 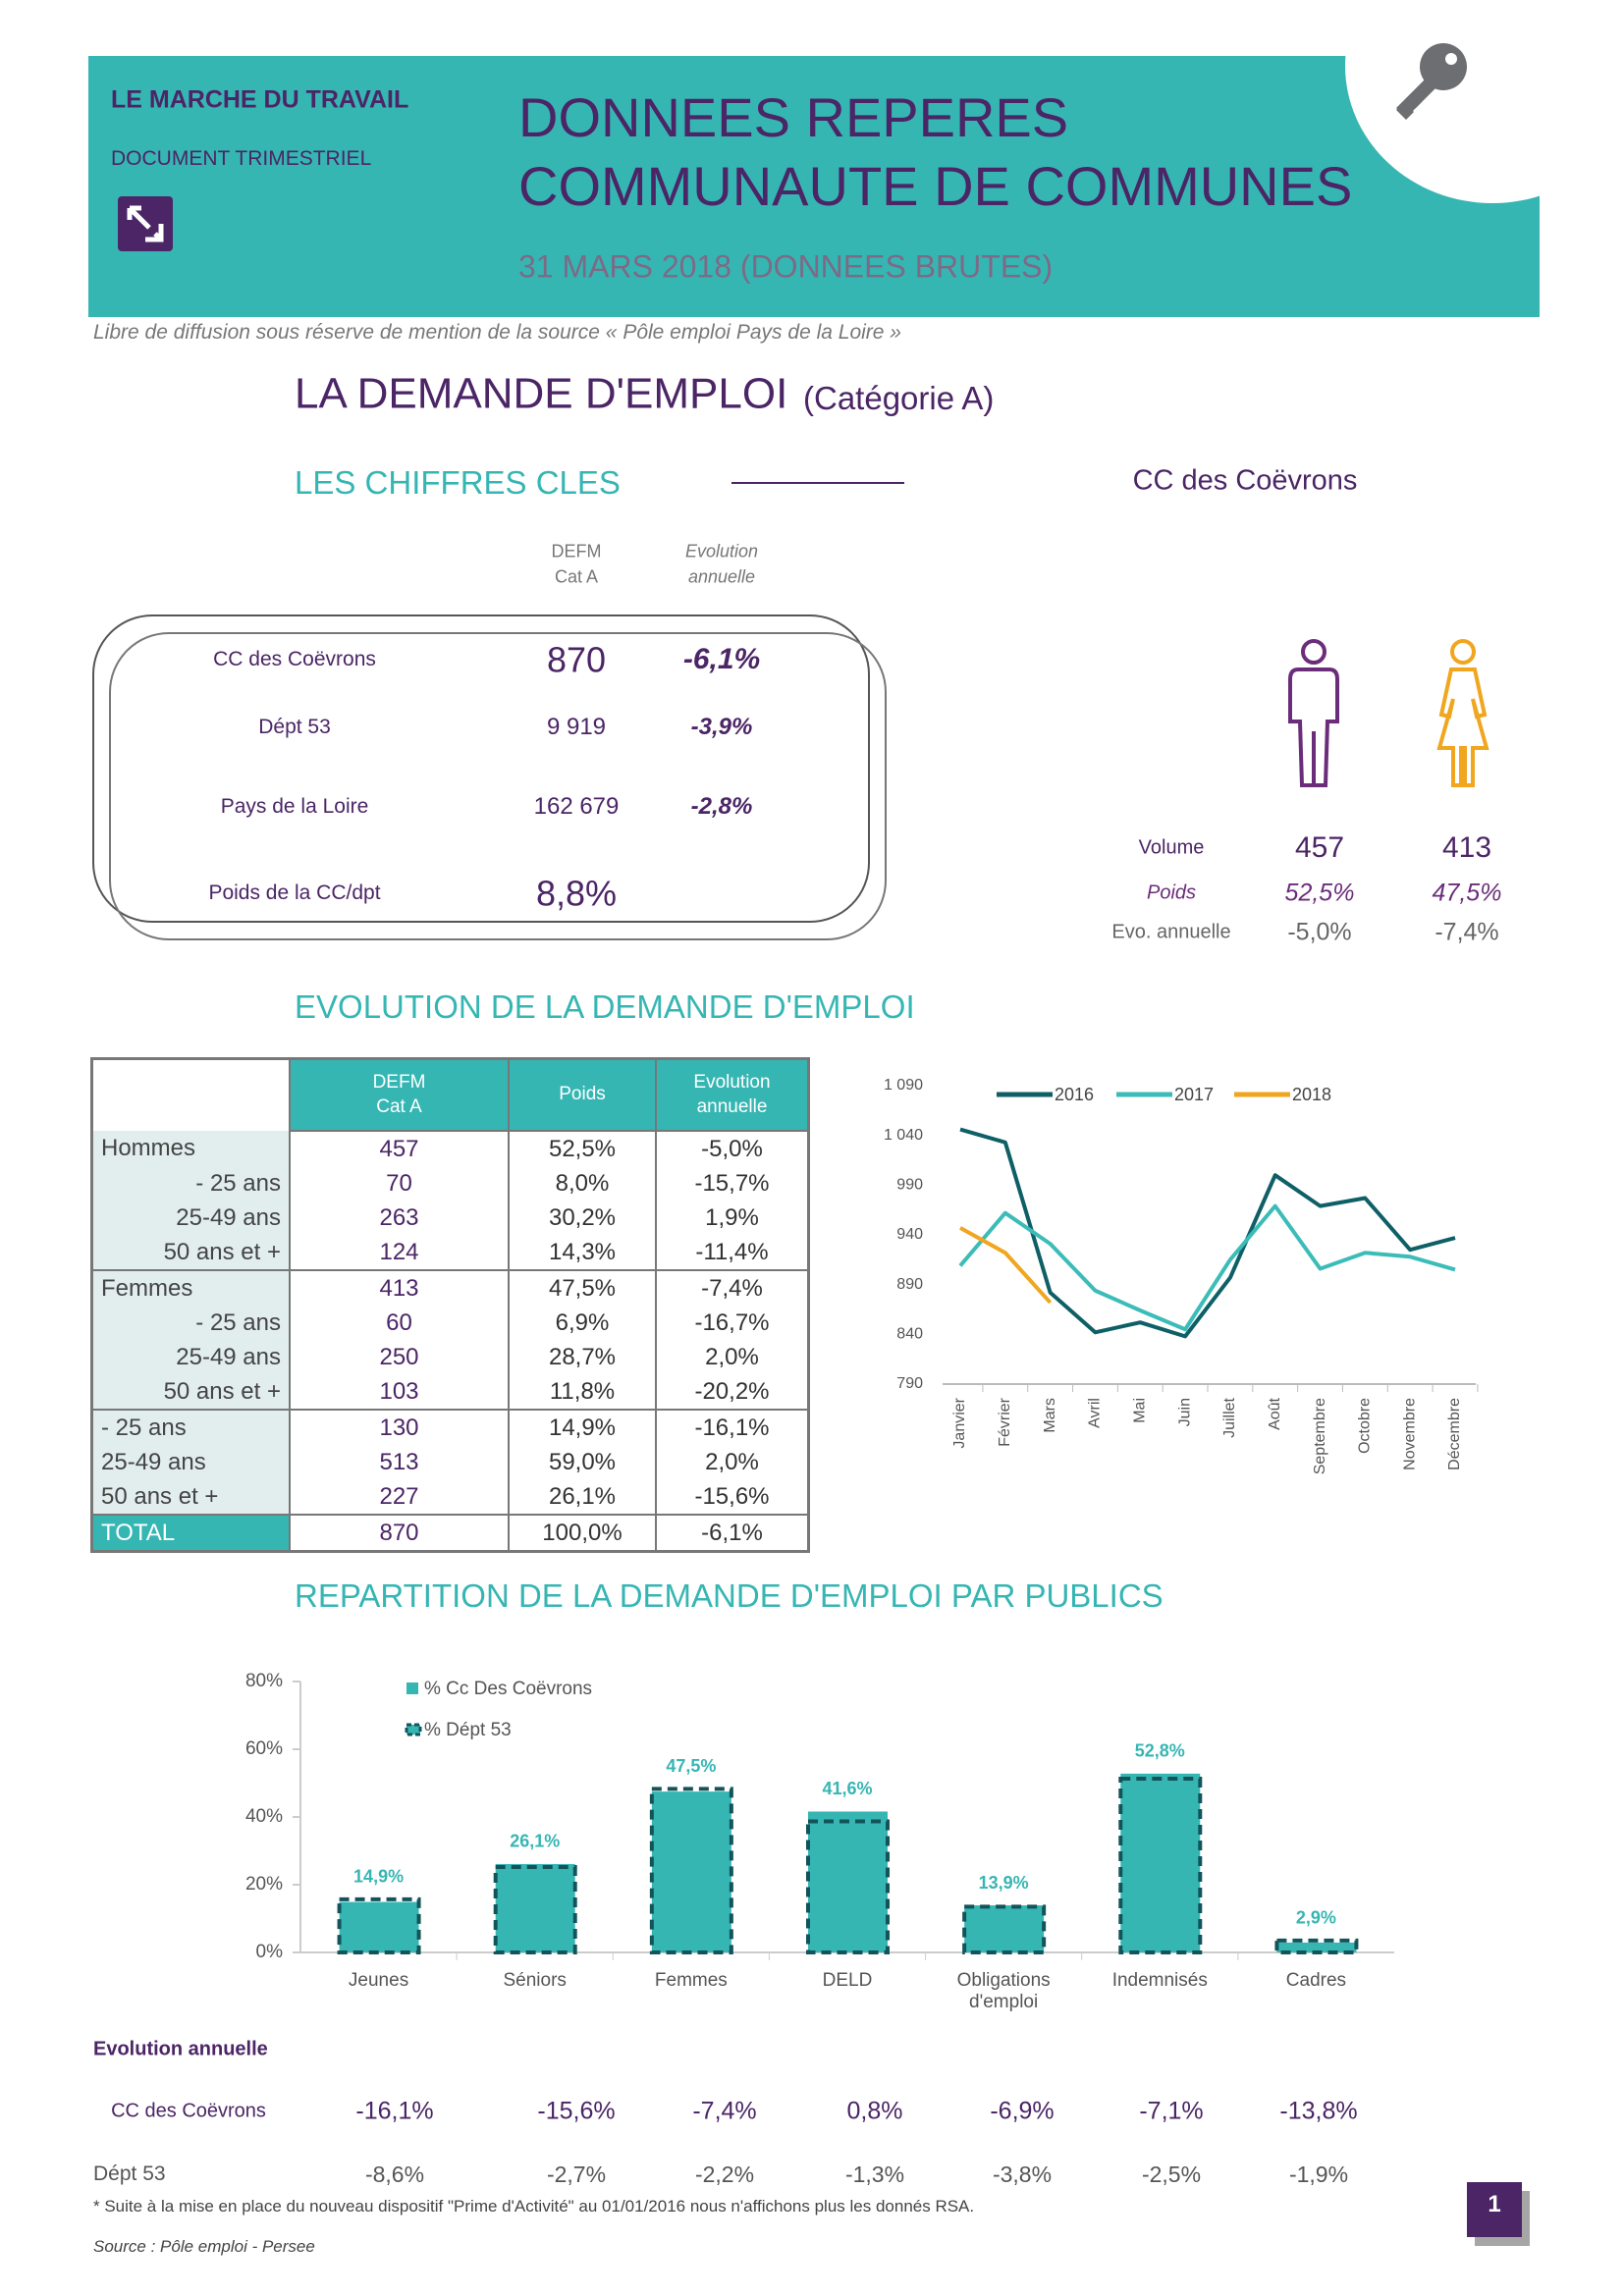 What do you see at coordinates (145, 223) in the screenshot?
I see `logo` at bounding box center [145, 223].